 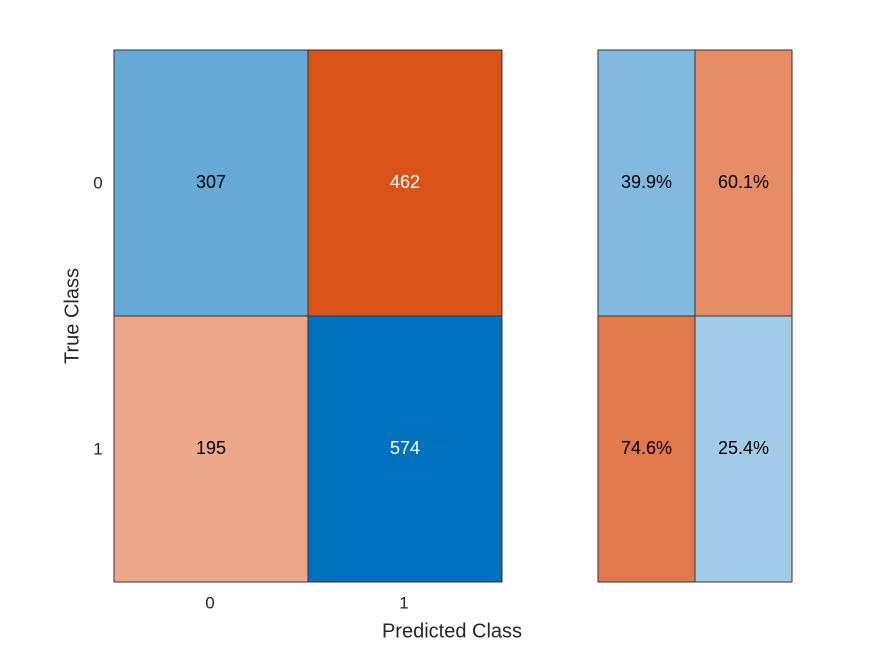 I want to click on matrix-cell-value-1-0: 195, so click(x=211, y=448).